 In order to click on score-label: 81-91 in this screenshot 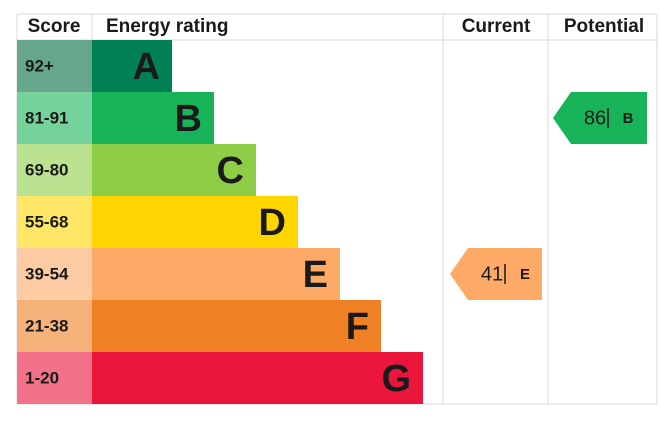, I will do `click(46, 117)`.